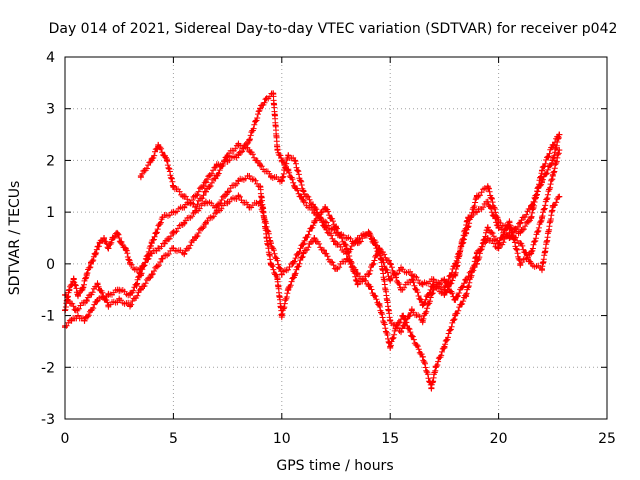 Image resolution: width=640 pixels, height=480 pixels. What do you see at coordinates (50, 161) in the screenshot?
I see `y-tick-label: 2` at bounding box center [50, 161].